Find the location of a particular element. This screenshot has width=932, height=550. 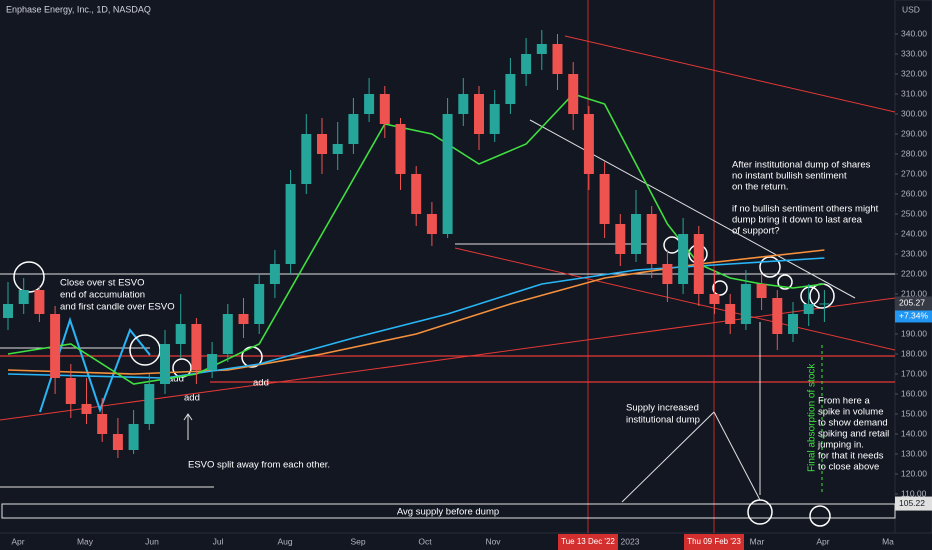

annotation: and first candle over ESVO is located at coordinates (117, 307).